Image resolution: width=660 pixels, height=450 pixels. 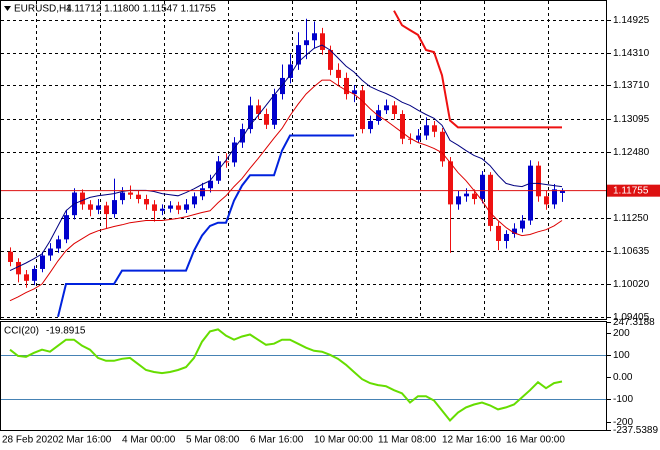 What do you see at coordinates (631, 152) in the screenshot?
I see `y-tick-label: 1.12480` at bounding box center [631, 152].